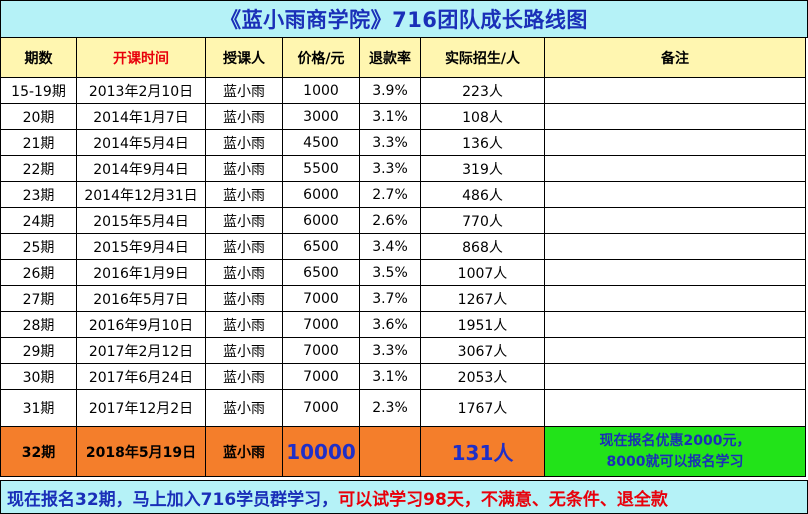 This screenshot has width=808, height=514. Describe the element at coordinates (321, 142) in the screenshot. I see `cell-price: 4500` at that location.